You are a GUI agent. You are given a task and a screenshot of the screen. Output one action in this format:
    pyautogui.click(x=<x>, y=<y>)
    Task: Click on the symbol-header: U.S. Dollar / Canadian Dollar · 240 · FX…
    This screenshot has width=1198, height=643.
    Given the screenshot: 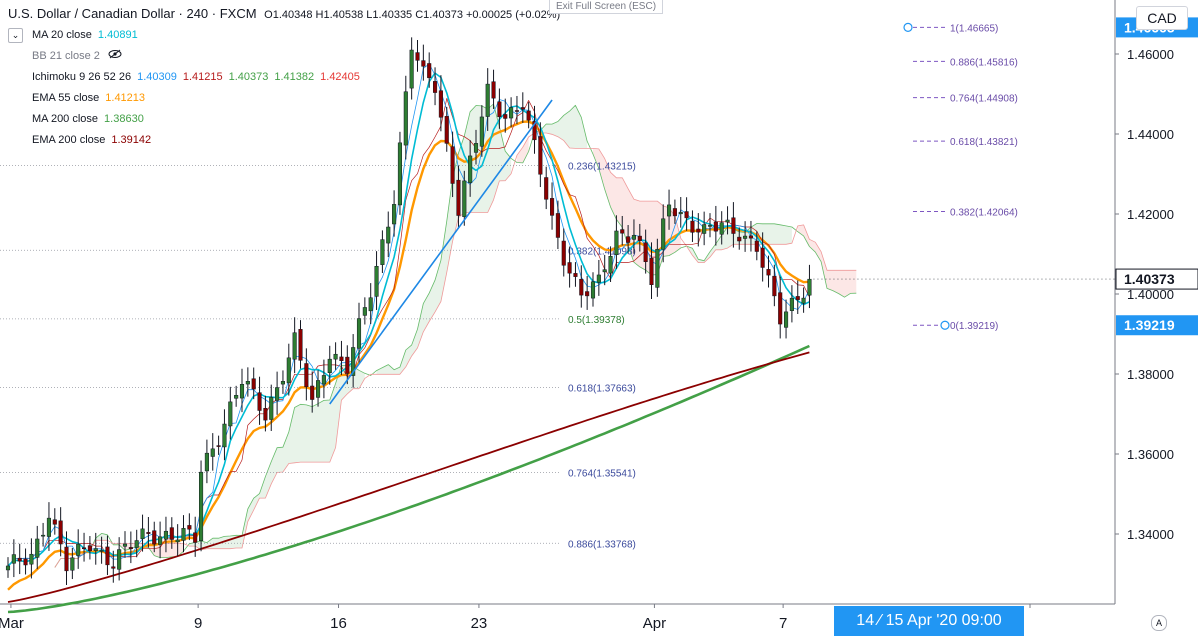 What is the action you would take?
    pyautogui.click(x=284, y=13)
    